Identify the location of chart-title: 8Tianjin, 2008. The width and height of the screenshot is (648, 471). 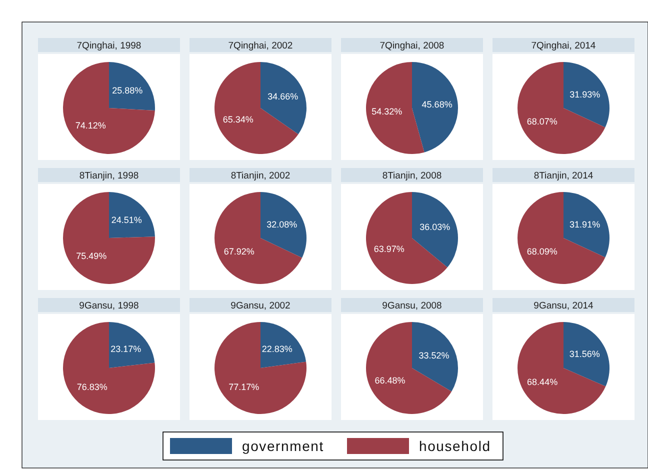
(412, 176).